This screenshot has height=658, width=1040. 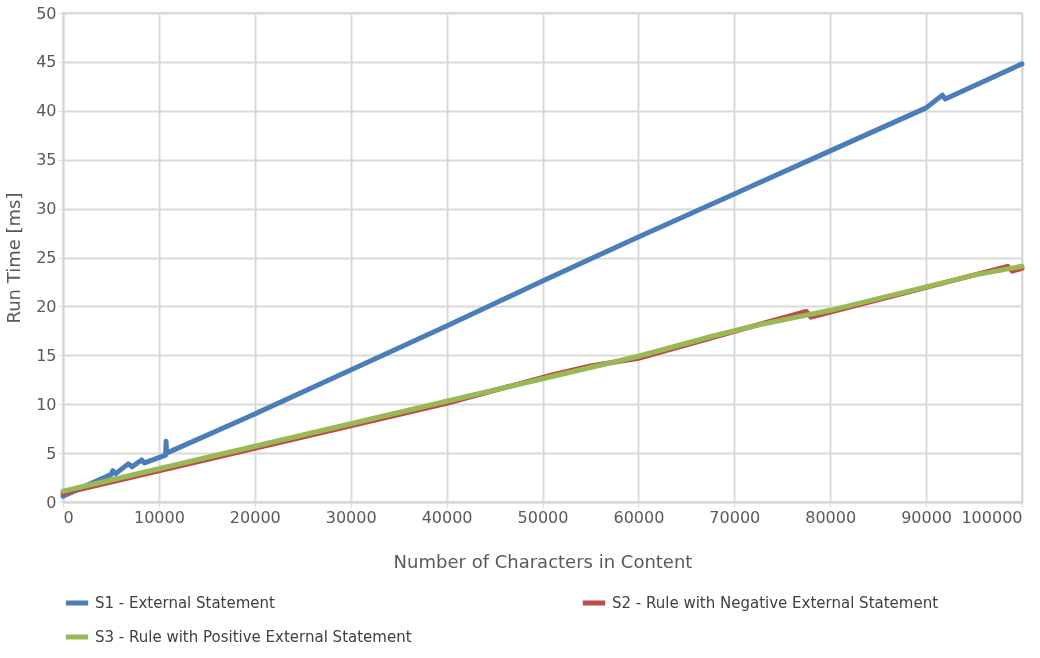 What do you see at coordinates (46, 62) in the screenshot?
I see `y-tick-label: 45` at bounding box center [46, 62].